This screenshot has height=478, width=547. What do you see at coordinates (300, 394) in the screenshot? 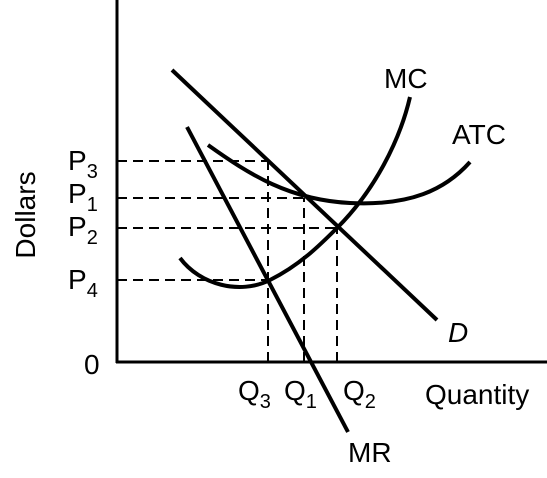
I see `quantity-label: Q1` at bounding box center [300, 394].